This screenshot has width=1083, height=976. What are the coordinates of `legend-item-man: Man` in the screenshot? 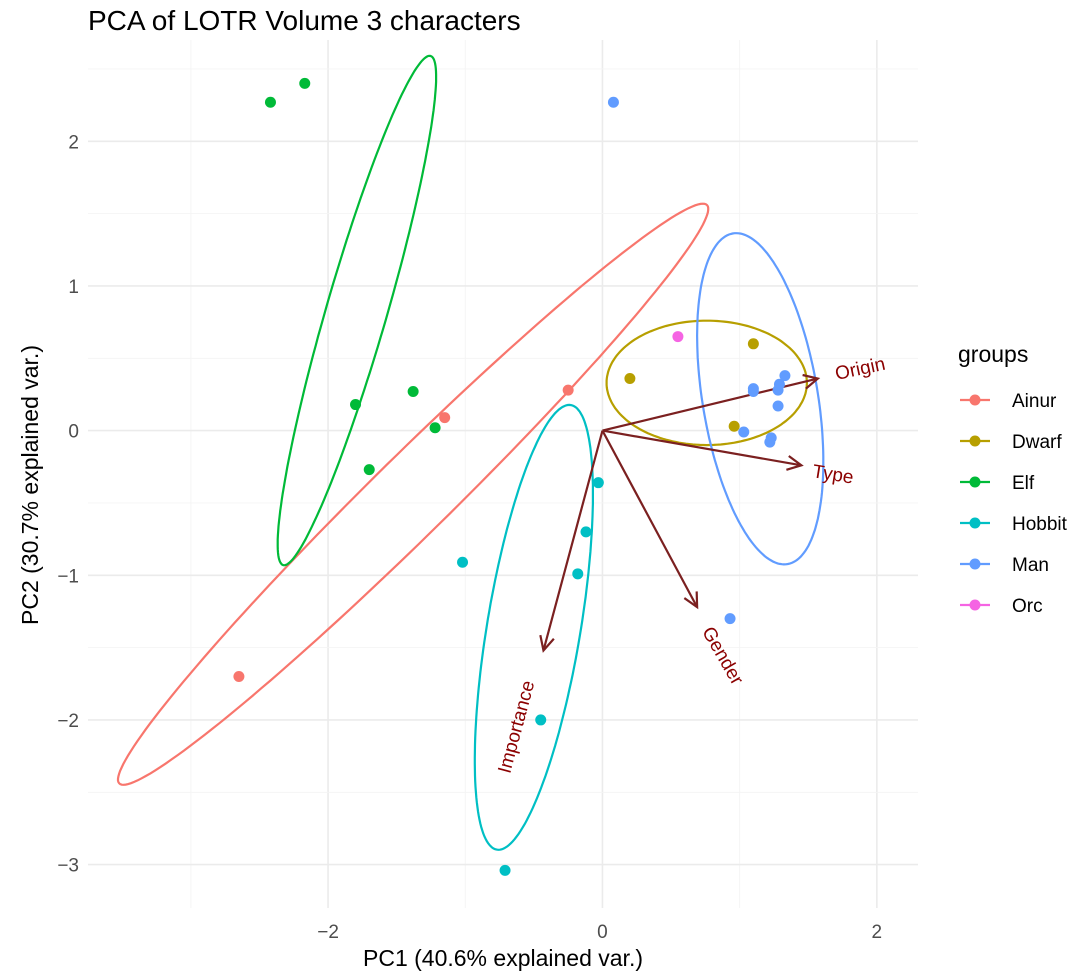 It's located at (1004, 565).